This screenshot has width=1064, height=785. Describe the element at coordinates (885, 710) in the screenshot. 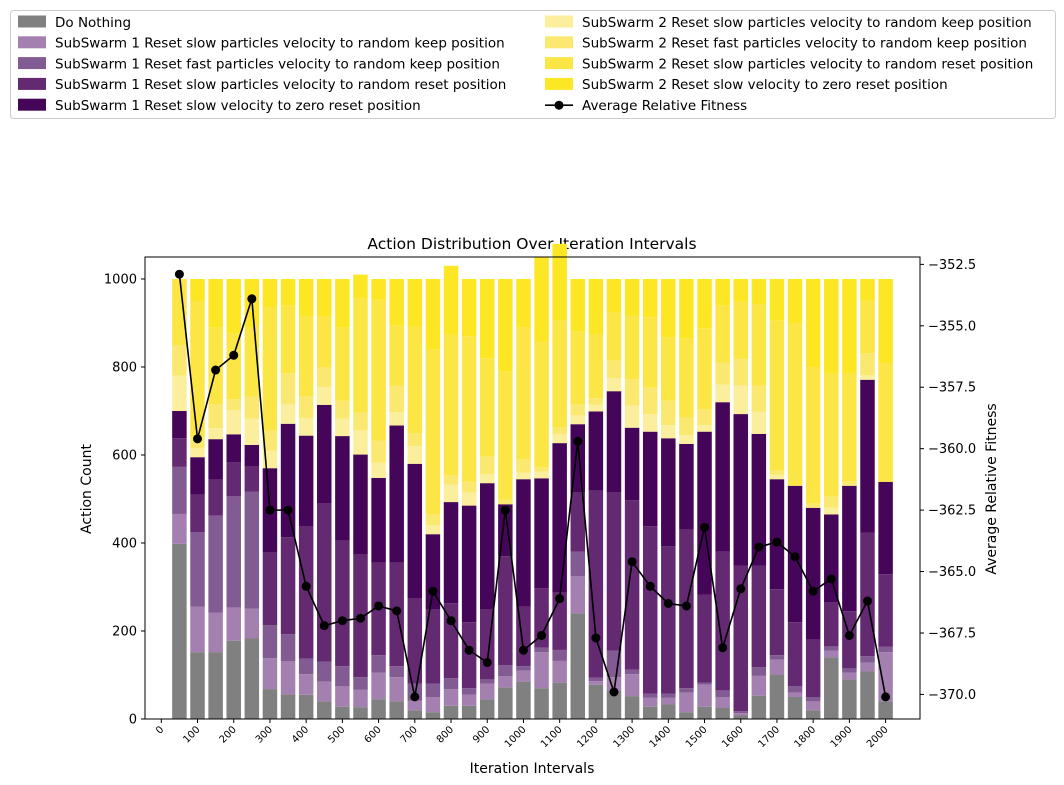

I see `bar-segment-s1-2000` at that location.